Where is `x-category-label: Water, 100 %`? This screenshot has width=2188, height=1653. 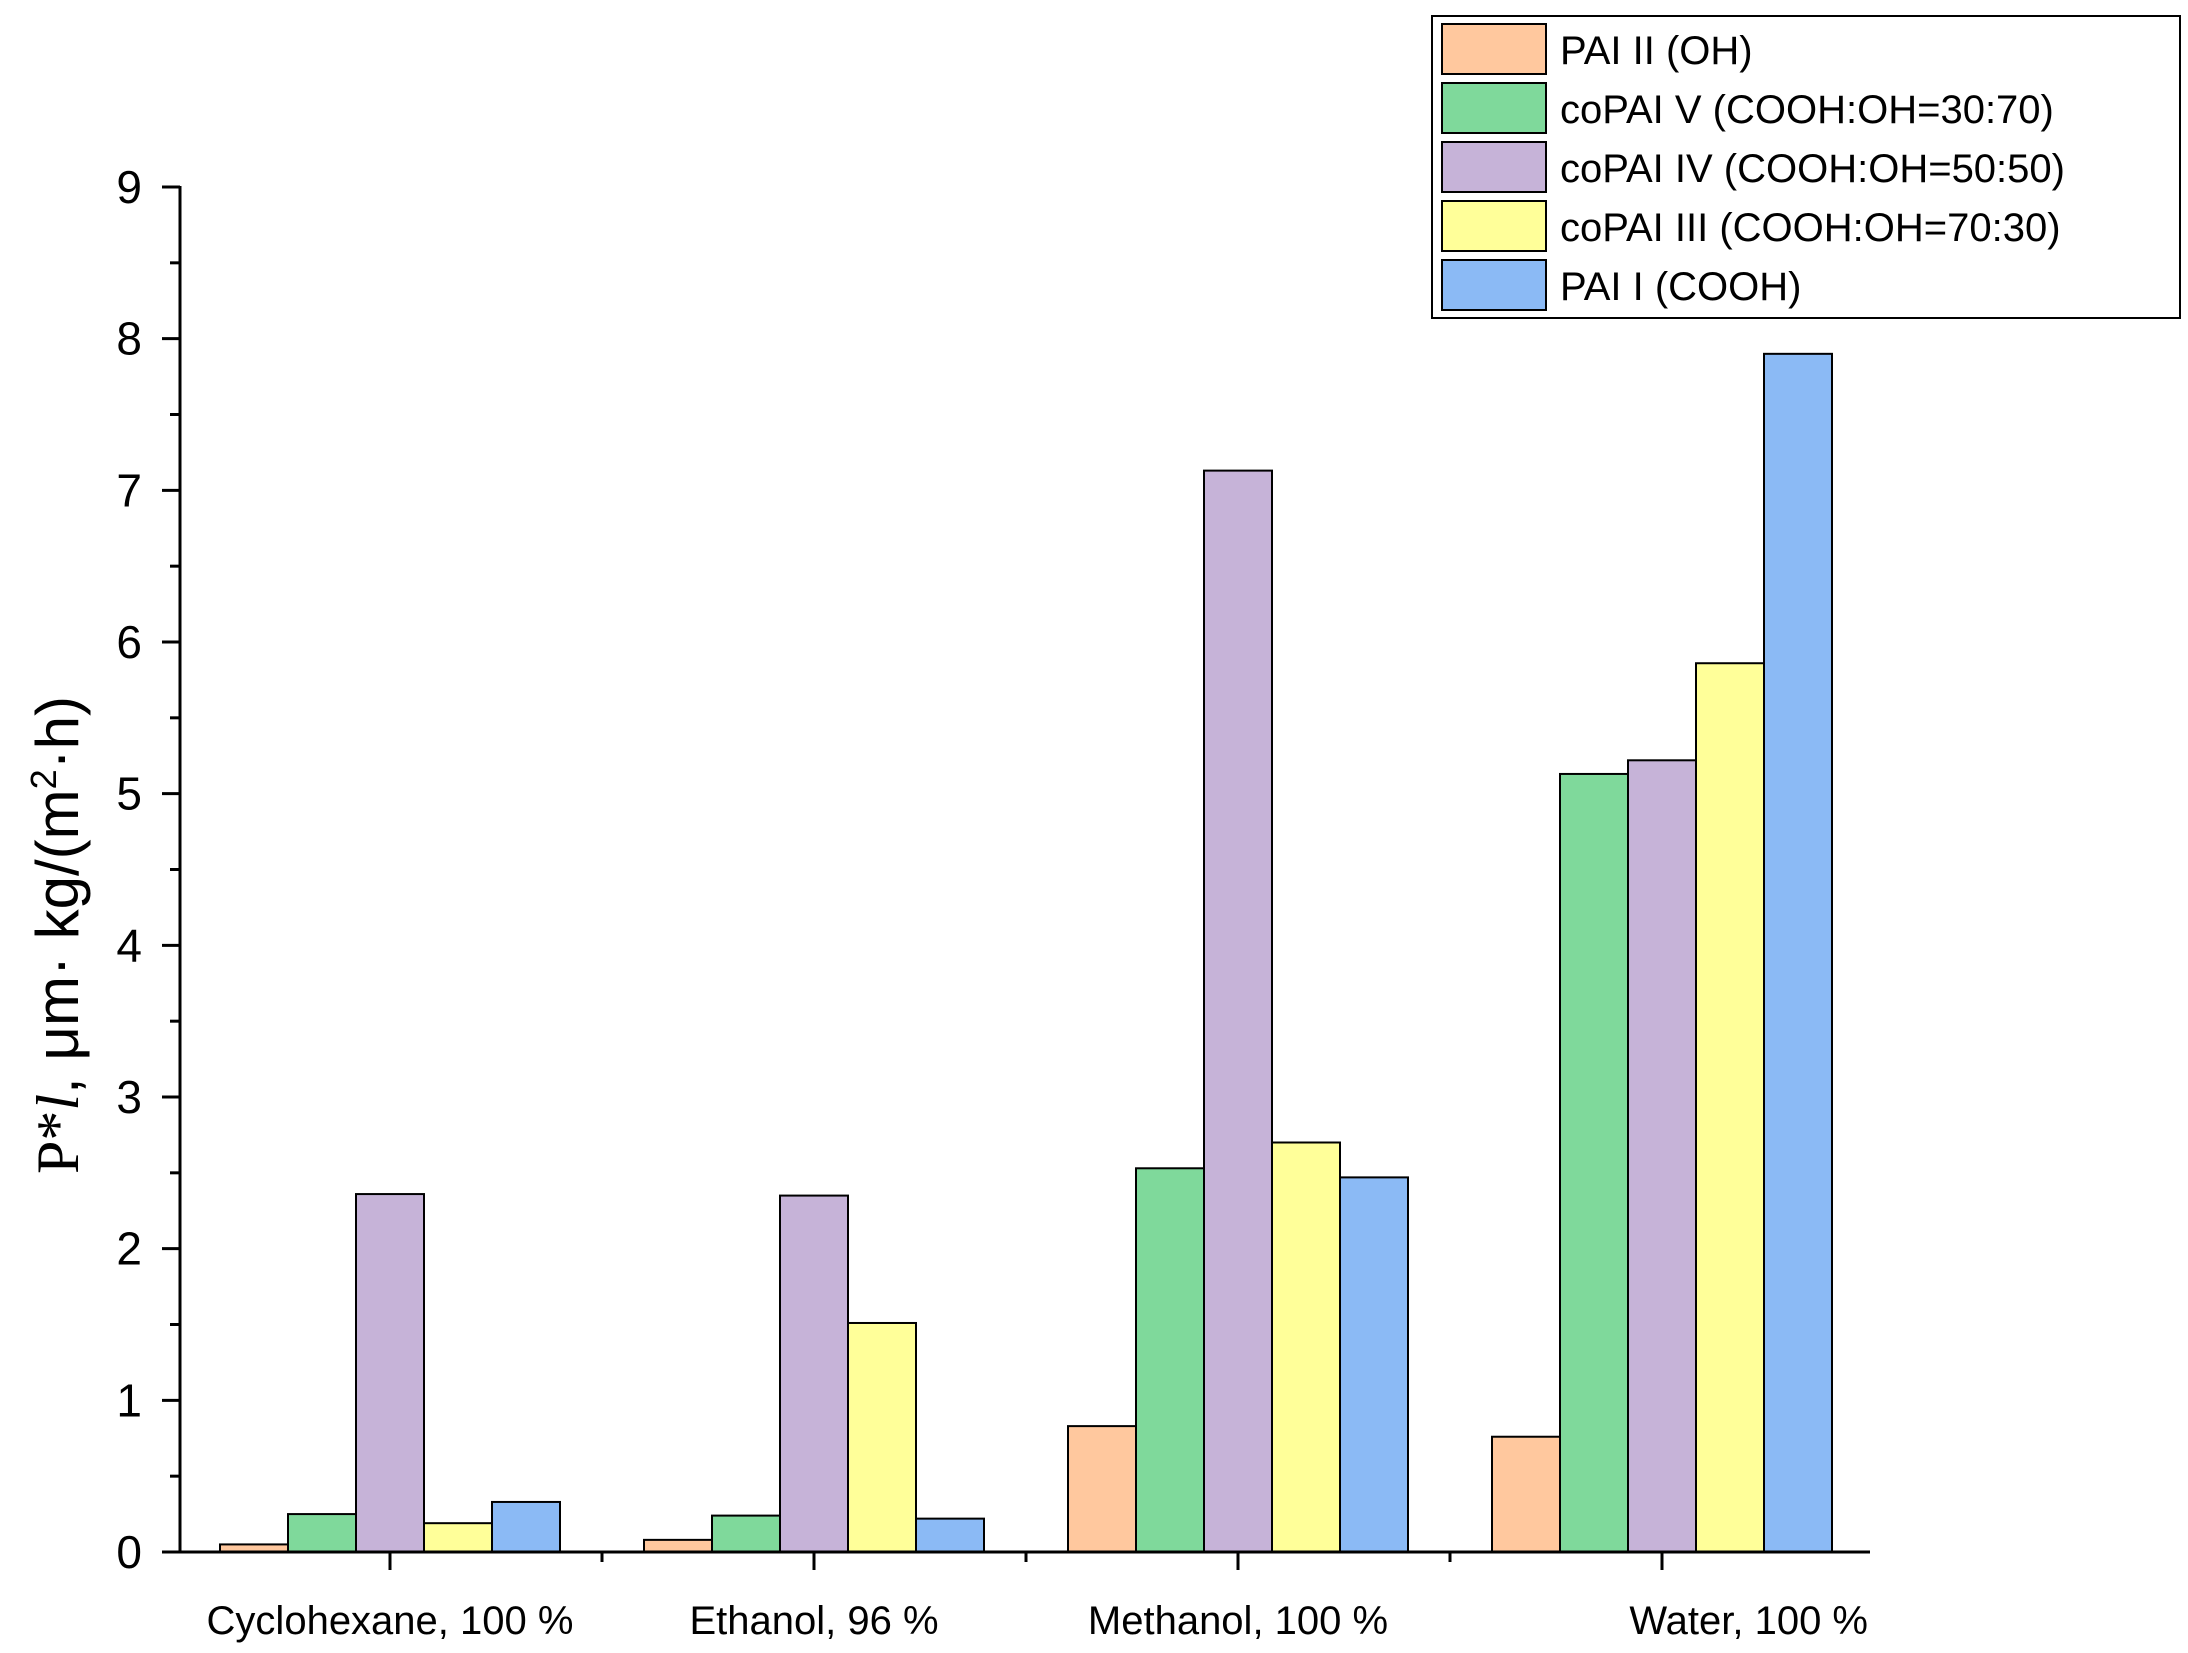
x-category-label: Water, 100 % is located at coordinates (1748, 1621).